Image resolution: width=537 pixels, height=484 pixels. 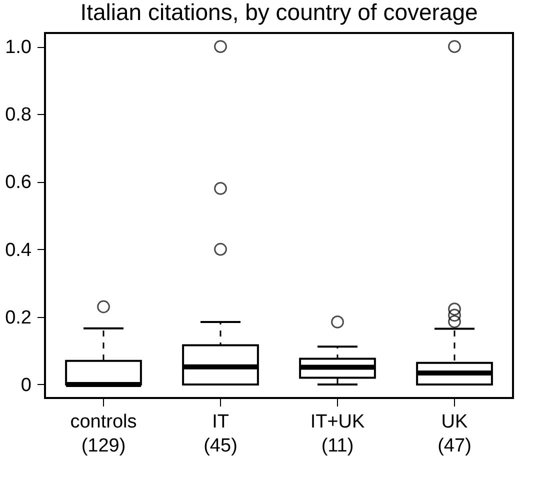 What do you see at coordinates (18, 115) in the screenshot?
I see `y-tick-label: 0.8` at bounding box center [18, 115].